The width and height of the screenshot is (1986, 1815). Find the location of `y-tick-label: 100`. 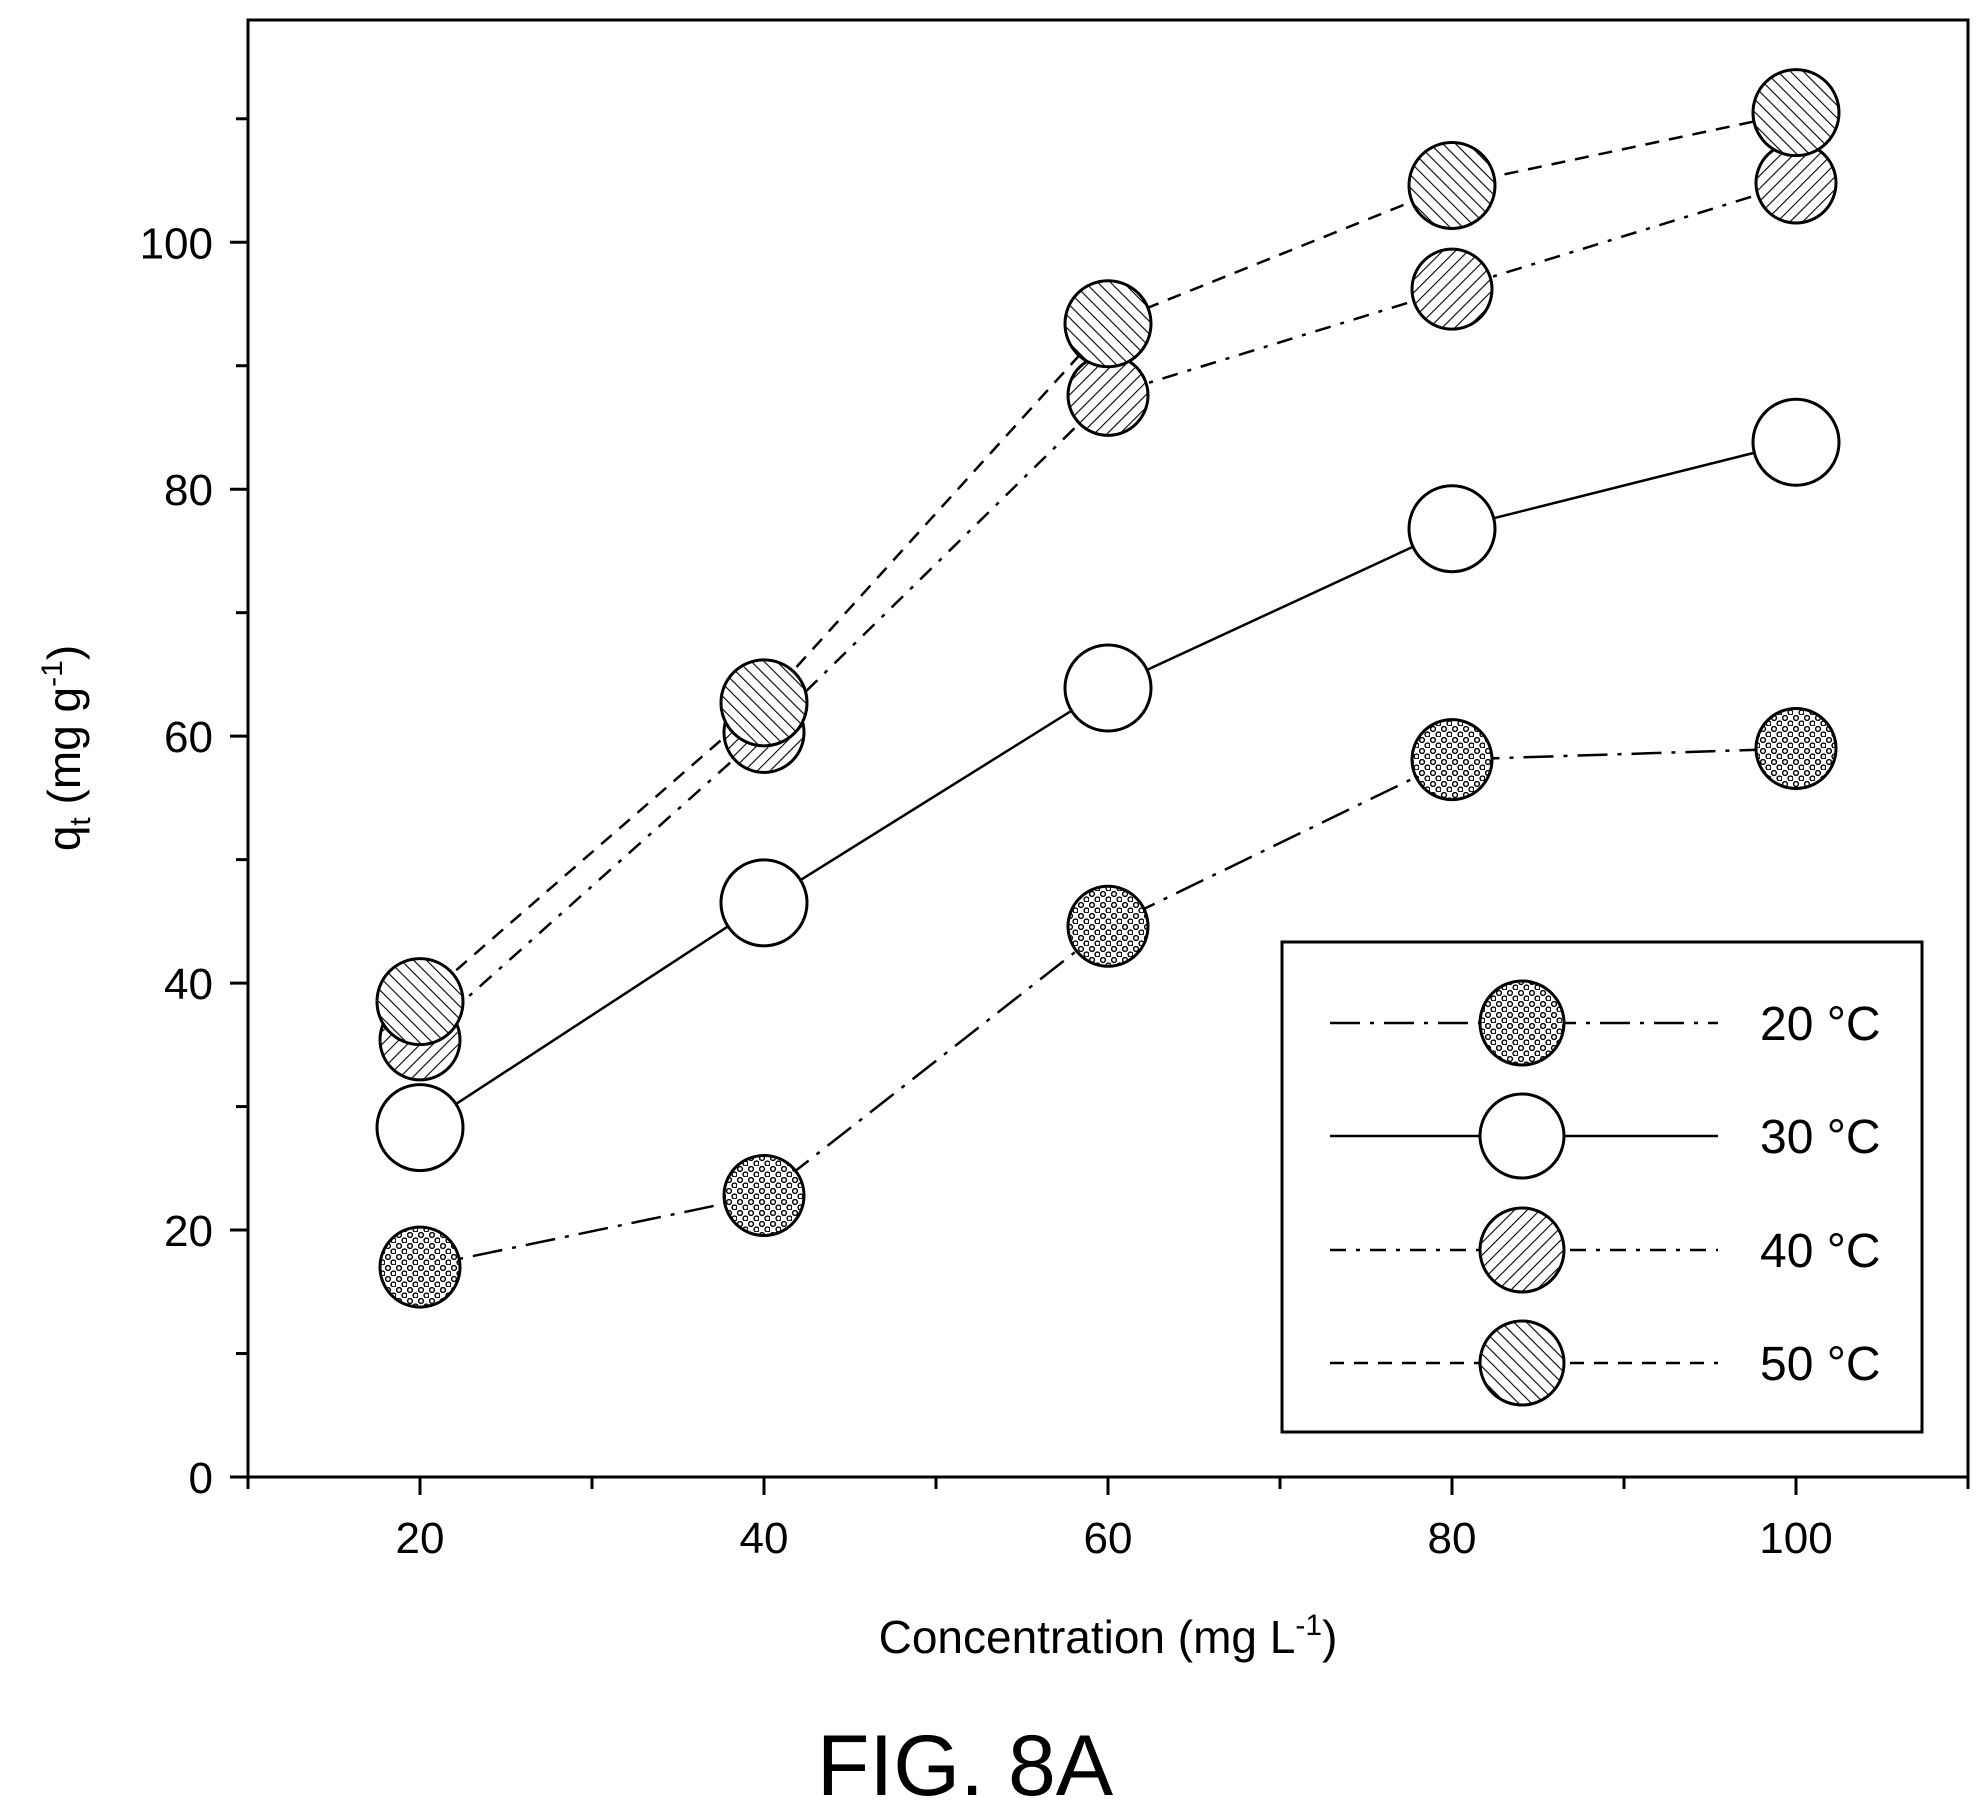

y-tick-label: 100 is located at coordinates (176, 243).